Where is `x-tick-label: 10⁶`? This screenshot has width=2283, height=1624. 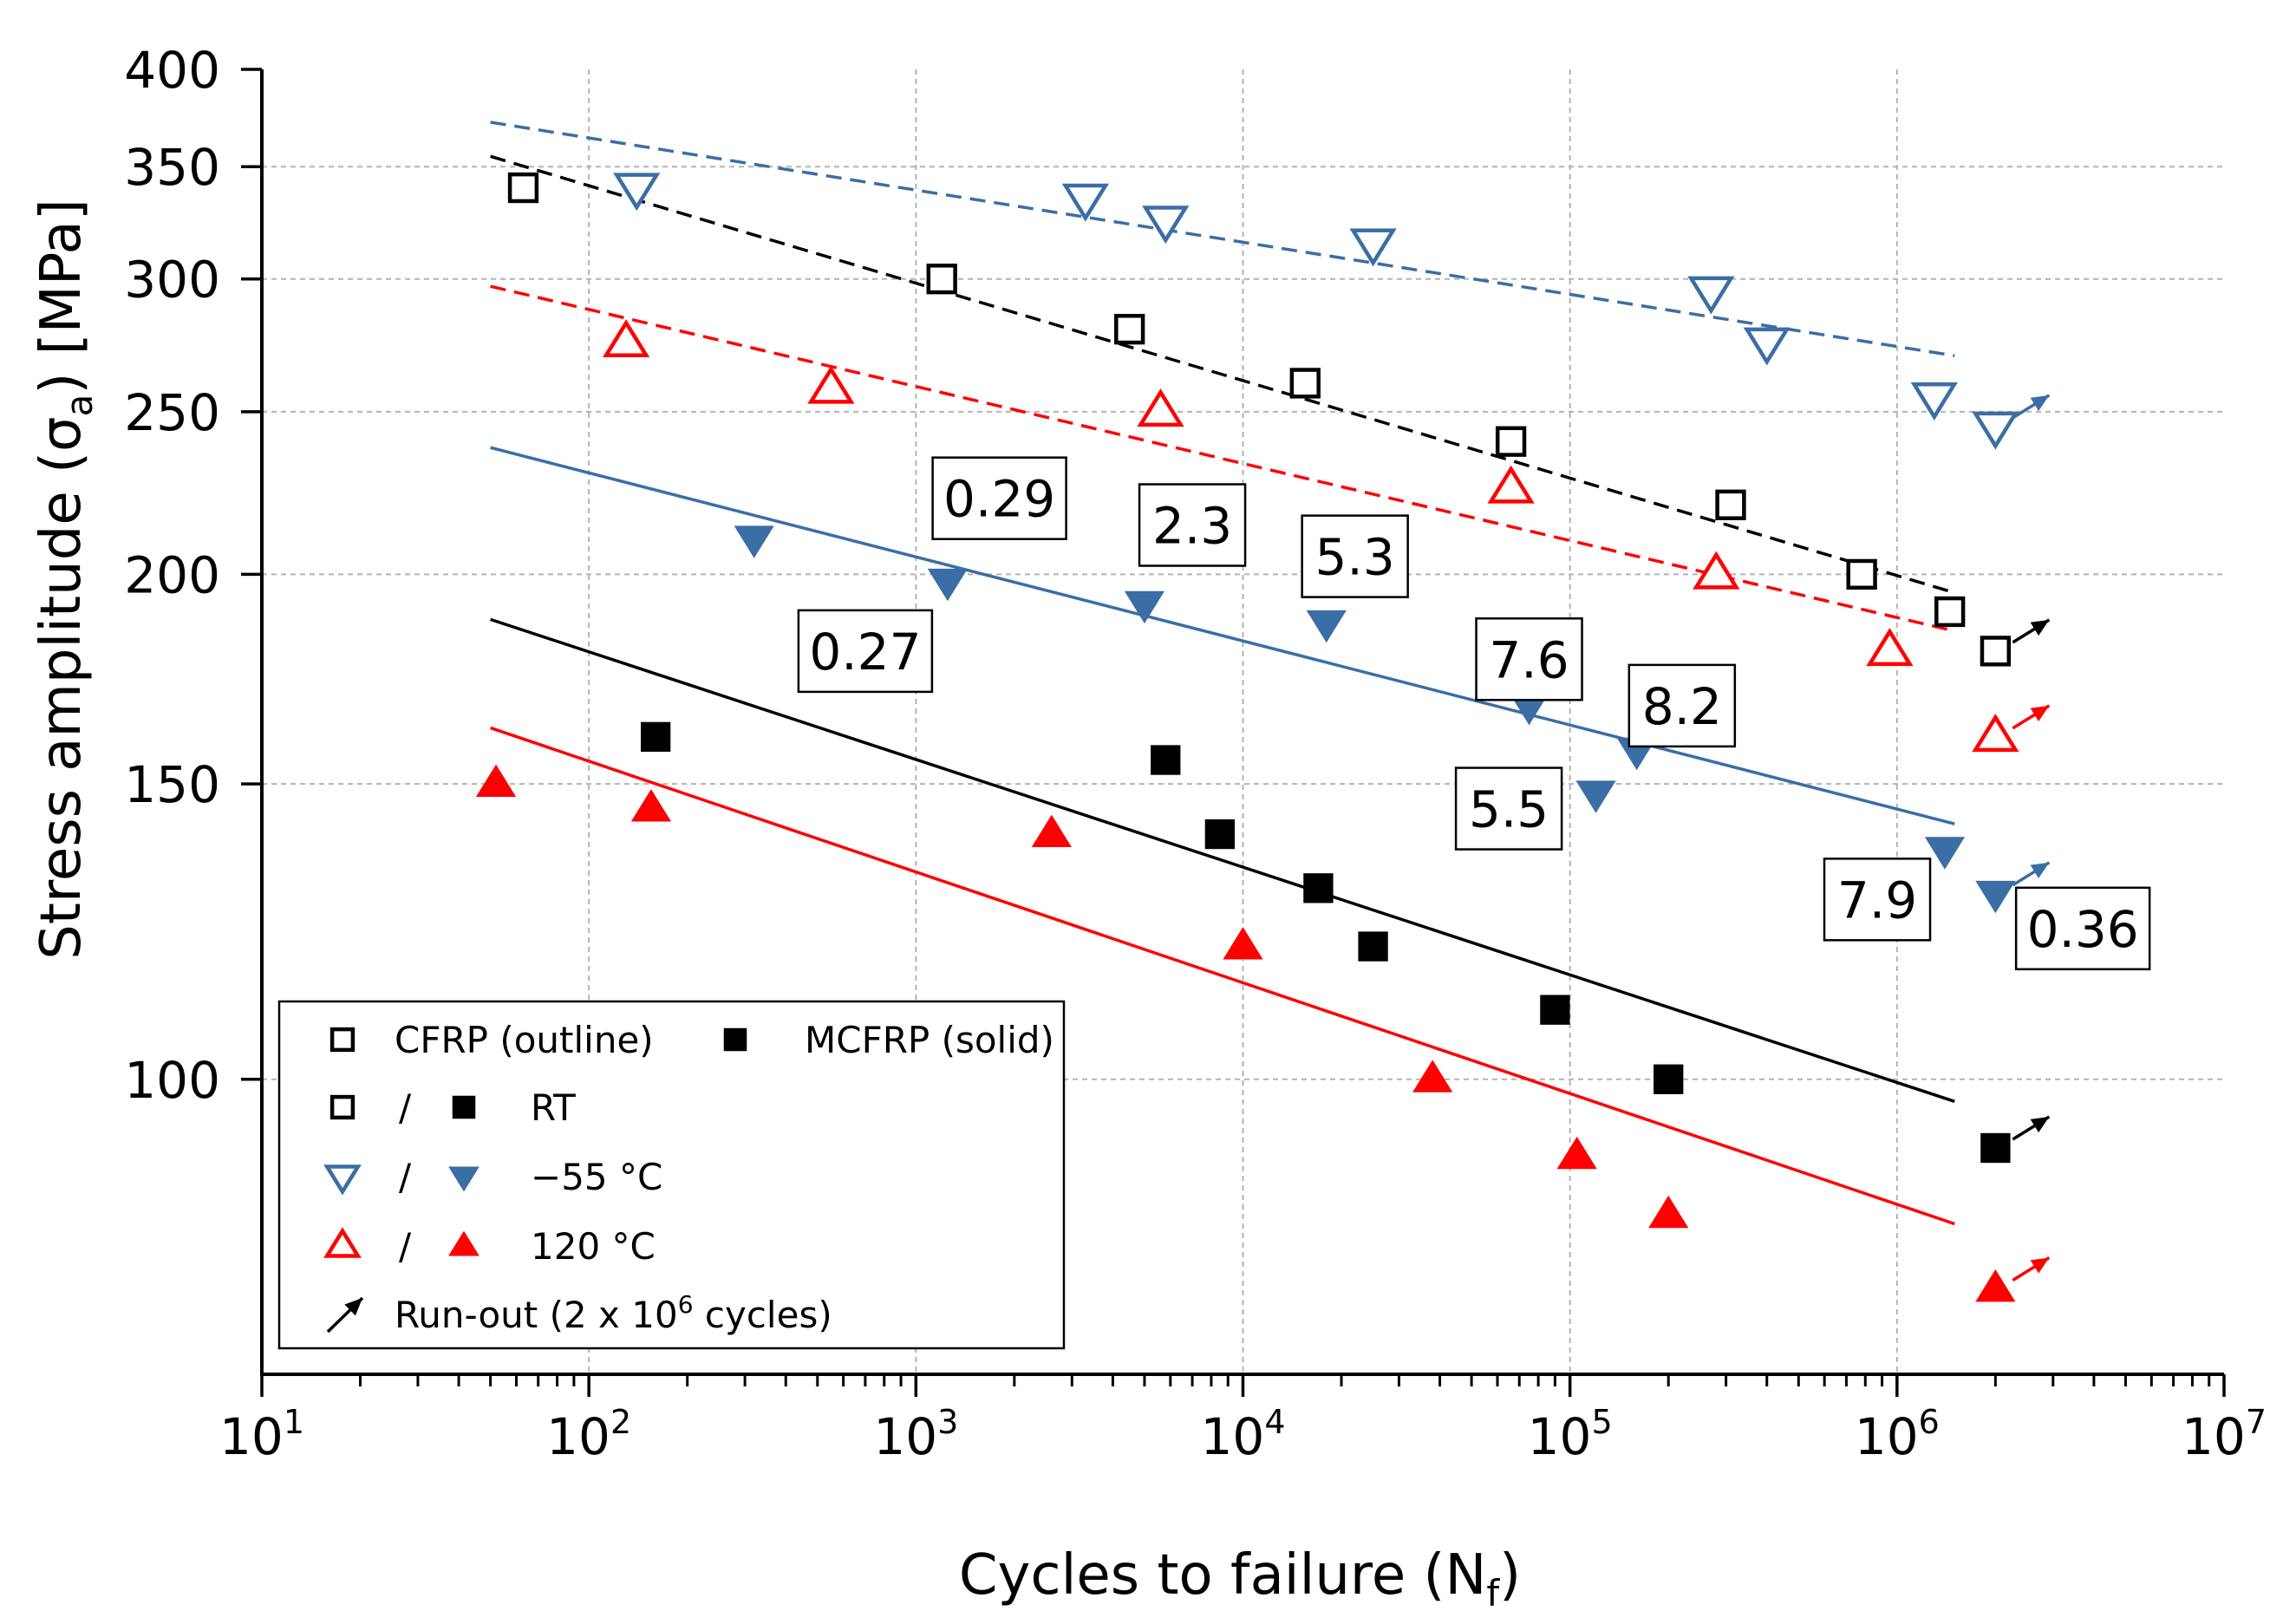
x-tick-label: 10⁶ is located at coordinates (1897, 1434).